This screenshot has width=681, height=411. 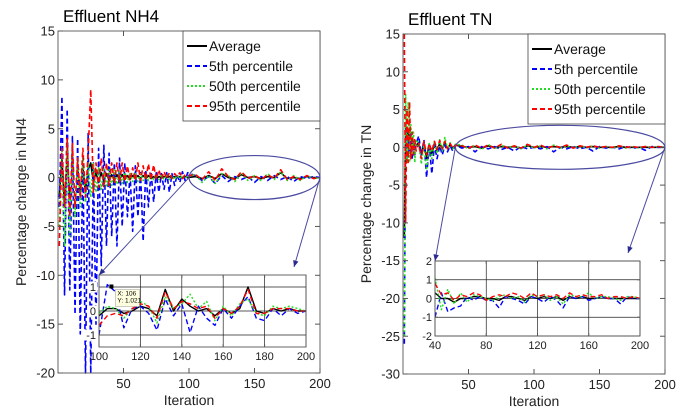 What do you see at coordinates (181, 357) in the screenshot?
I see `x-tick-label: 140` at bounding box center [181, 357].